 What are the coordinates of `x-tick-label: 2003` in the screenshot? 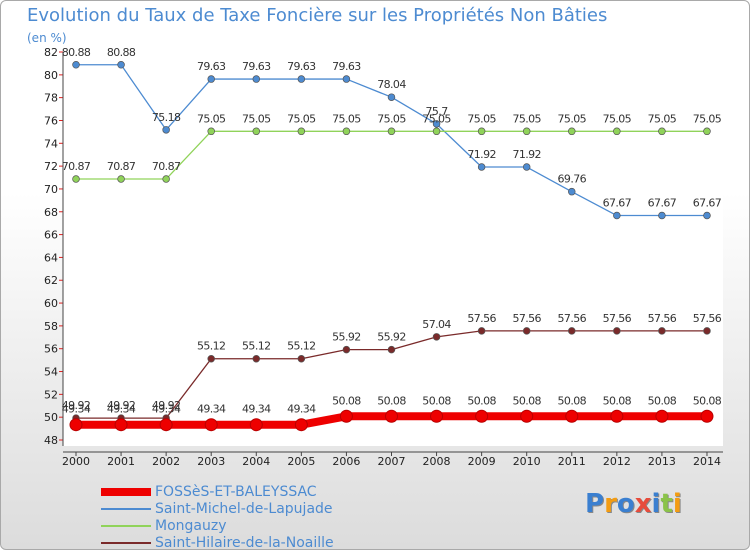 It's located at (211, 461).